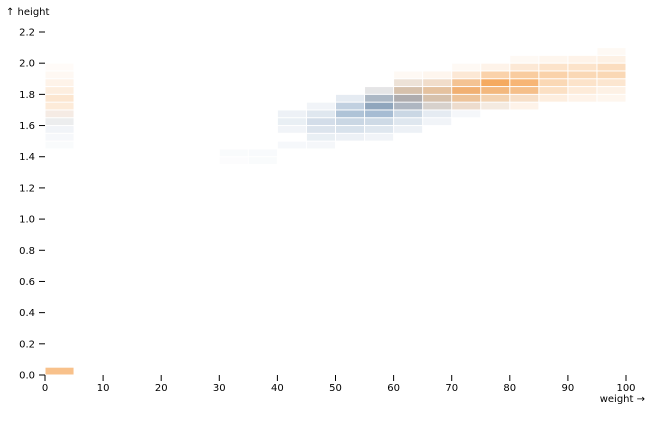  What do you see at coordinates (27, 126) in the screenshot?
I see `y-tick-label: 1.6` at bounding box center [27, 126].